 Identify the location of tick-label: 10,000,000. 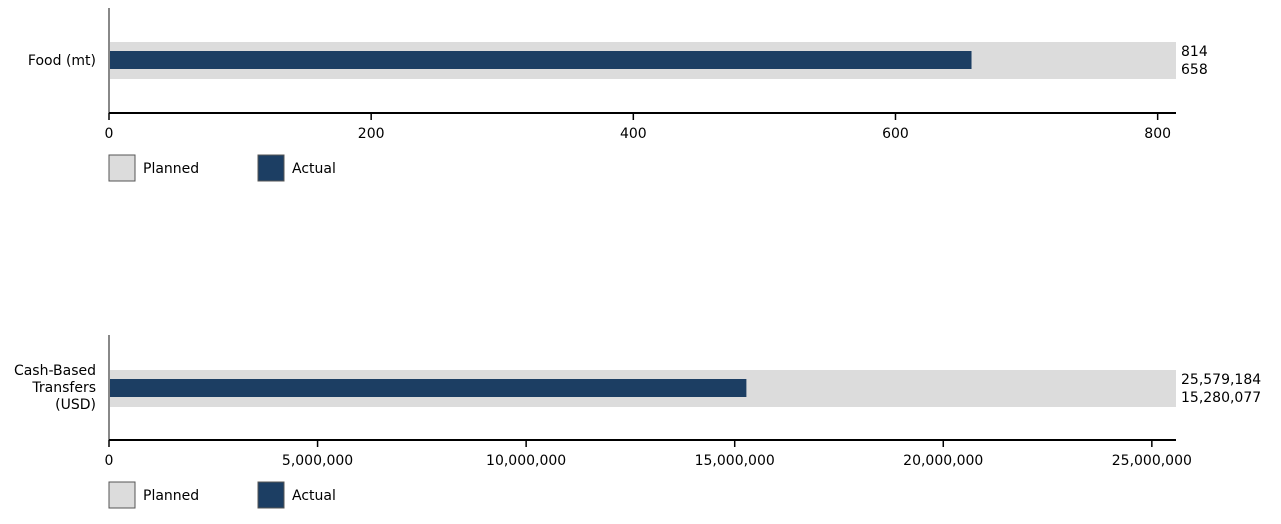
(526, 461).